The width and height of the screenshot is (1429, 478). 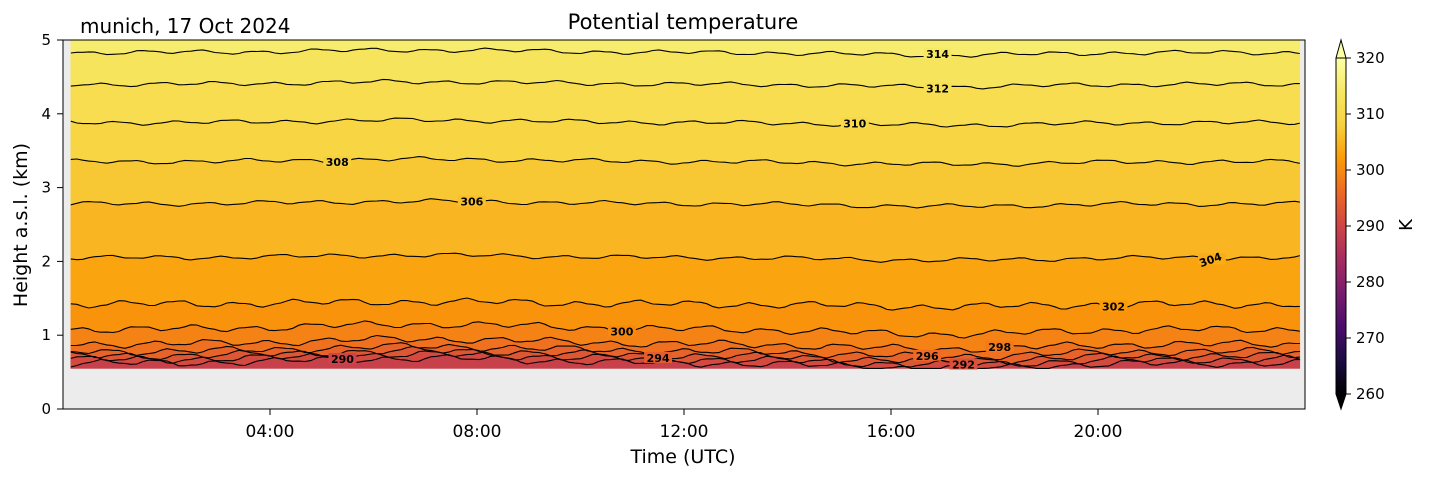 I want to click on colorbar-extend-min, so click(x=1341, y=402).